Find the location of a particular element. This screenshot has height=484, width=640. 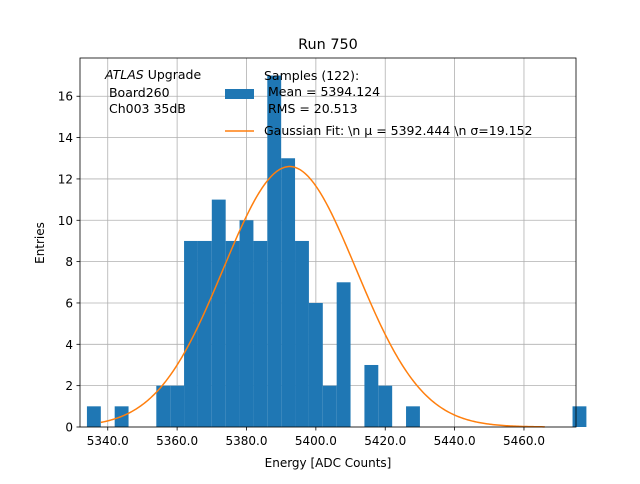

y-tick-label: 2 is located at coordinates (69, 386).